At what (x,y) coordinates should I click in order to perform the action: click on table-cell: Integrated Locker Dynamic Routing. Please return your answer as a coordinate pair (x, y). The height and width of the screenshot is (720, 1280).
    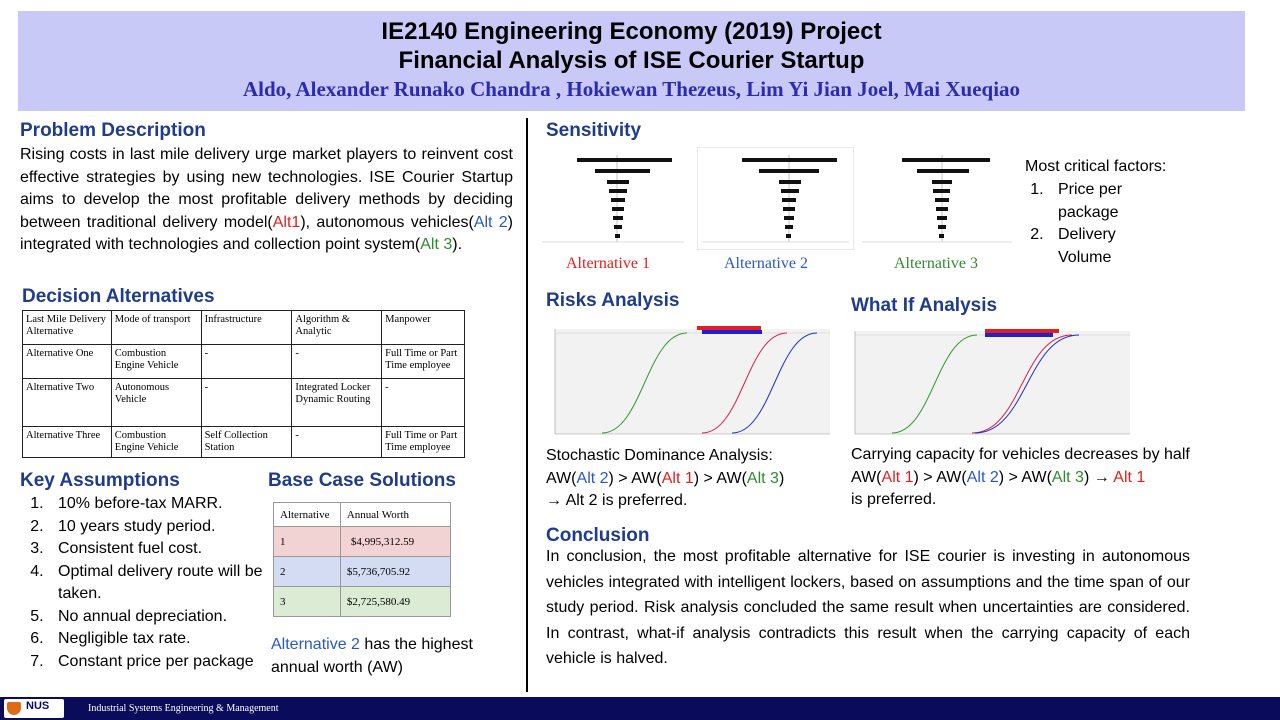
    Looking at the image, I should click on (337, 402).